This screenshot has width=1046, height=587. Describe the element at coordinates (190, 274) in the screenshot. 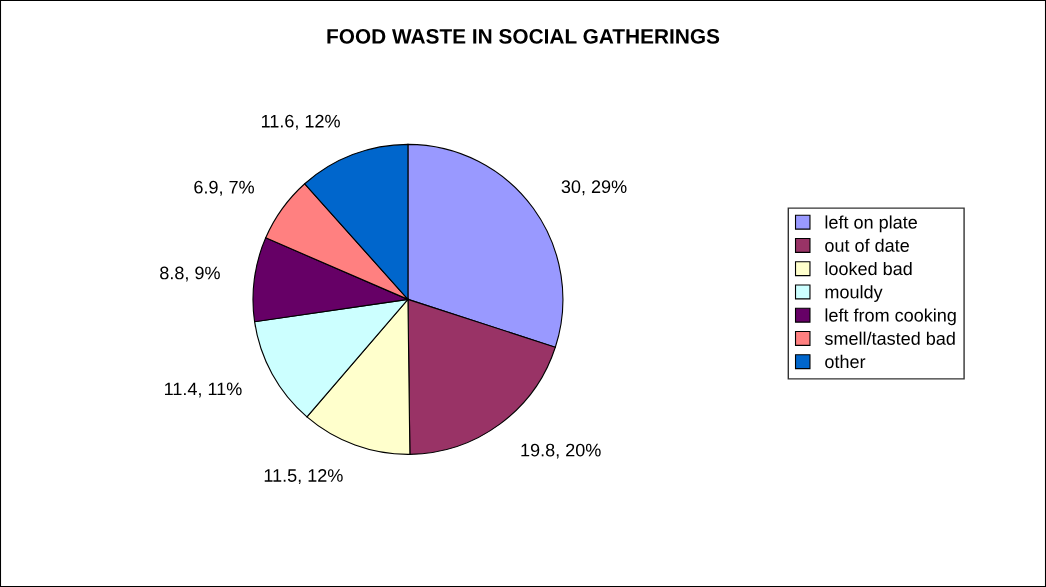

I see `data-label: 8.8, 9%` at that location.